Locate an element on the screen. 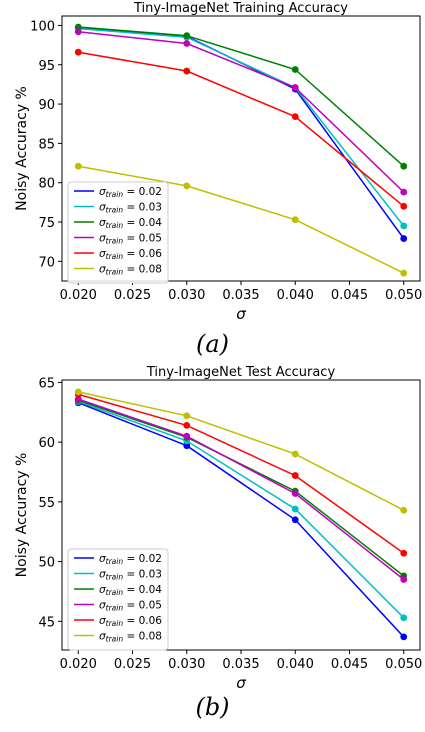  caption-a: (a) is located at coordinates (212, 344).